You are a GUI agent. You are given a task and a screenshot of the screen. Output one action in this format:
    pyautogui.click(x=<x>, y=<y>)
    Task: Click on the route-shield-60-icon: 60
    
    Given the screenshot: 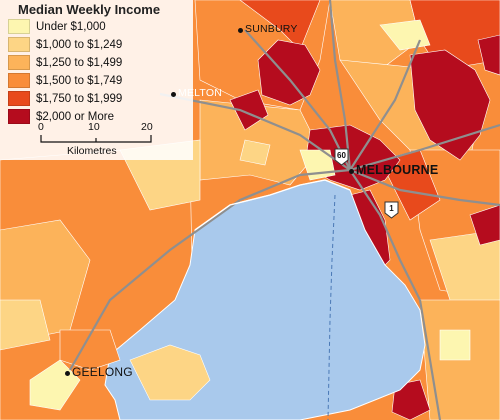 What is the action you would take?
    pyautogui.click(x=341, y=157)
    